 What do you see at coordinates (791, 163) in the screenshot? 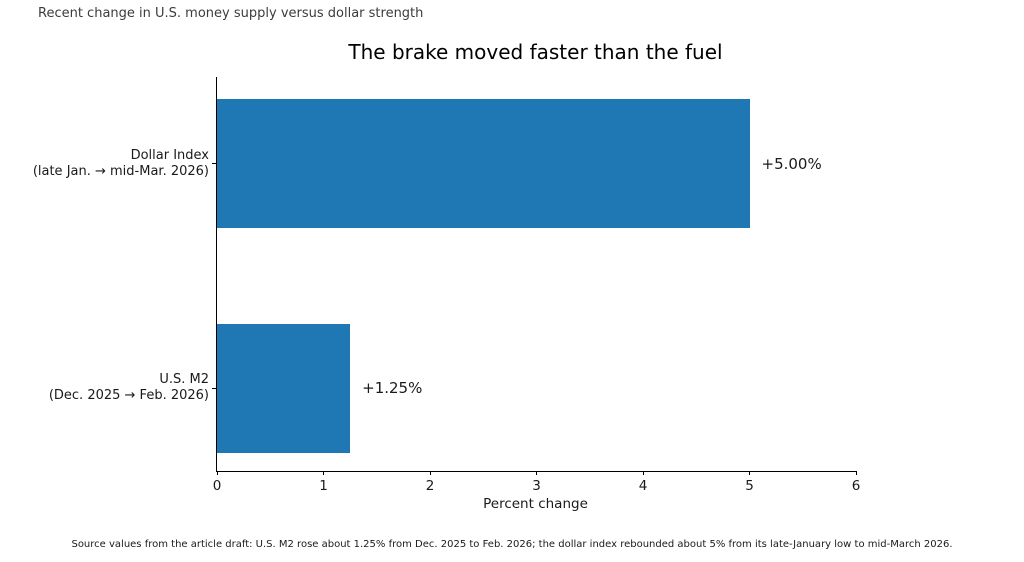
I see `bar-value-label: +5.00%` at bounding box center [791, 163].